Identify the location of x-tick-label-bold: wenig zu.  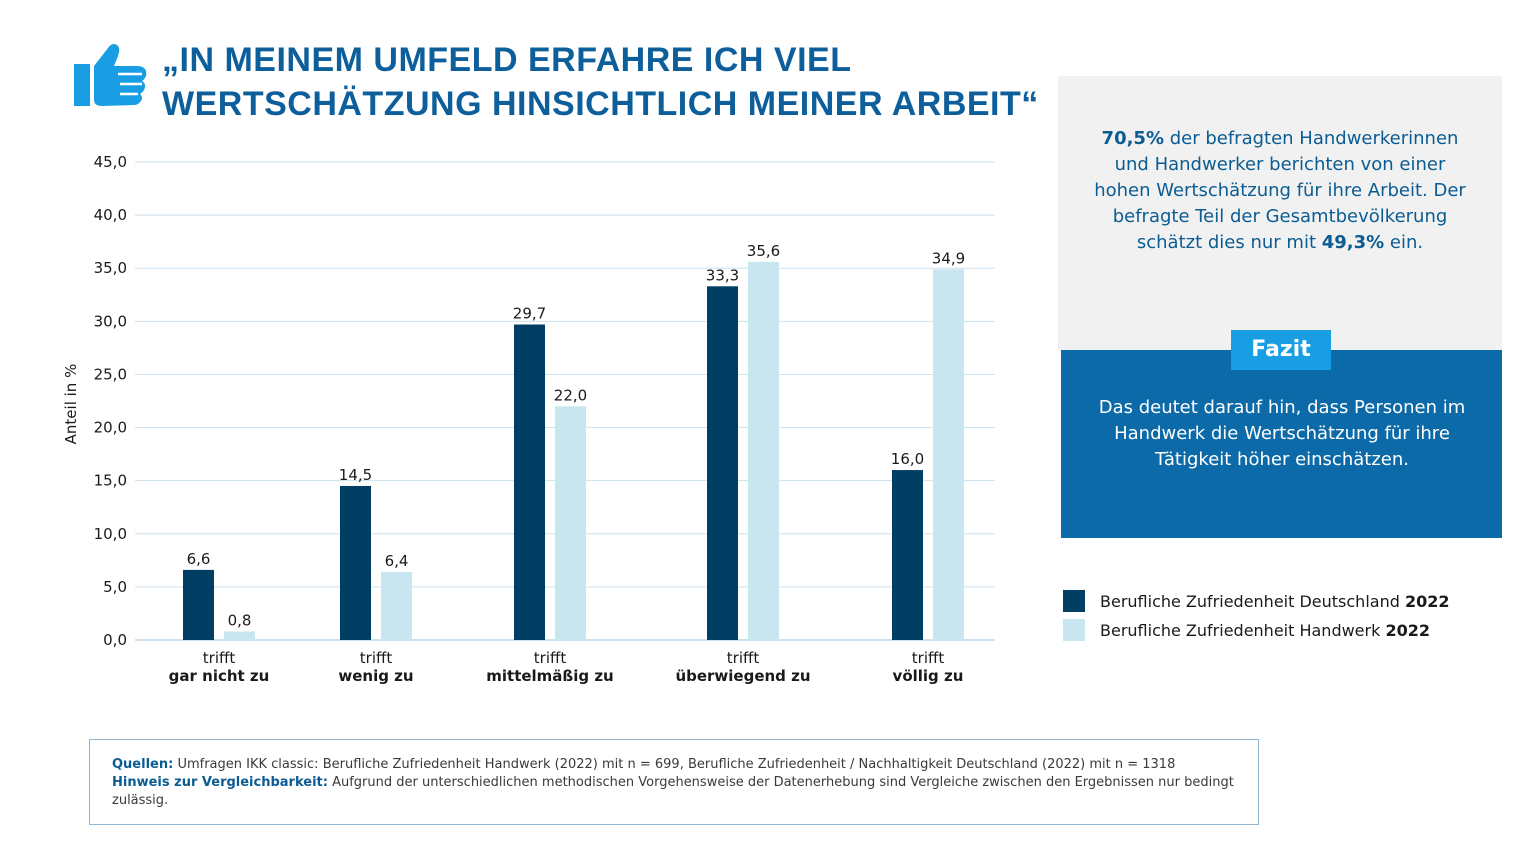
(375, 676).